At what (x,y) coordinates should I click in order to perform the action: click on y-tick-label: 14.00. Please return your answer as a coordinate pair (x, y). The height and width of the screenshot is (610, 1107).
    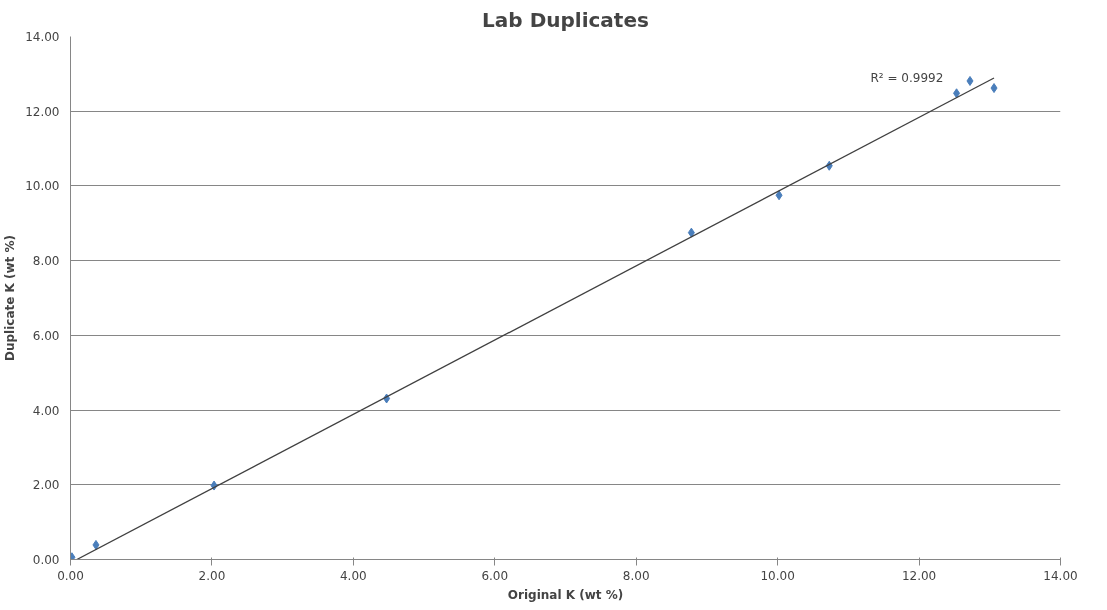
    Looking at the image, I should click on (42, 37).